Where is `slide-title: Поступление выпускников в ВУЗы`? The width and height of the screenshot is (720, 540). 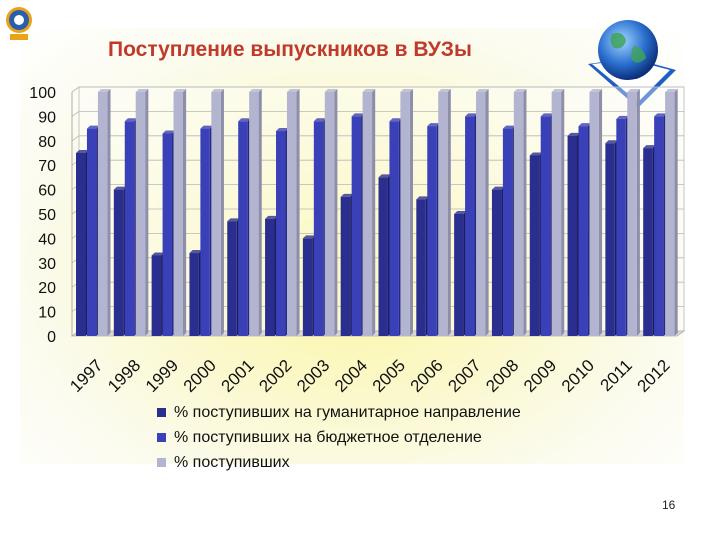 slide-title: Поступление выпускников в ВУЗы is located at coordinates (290, 49).